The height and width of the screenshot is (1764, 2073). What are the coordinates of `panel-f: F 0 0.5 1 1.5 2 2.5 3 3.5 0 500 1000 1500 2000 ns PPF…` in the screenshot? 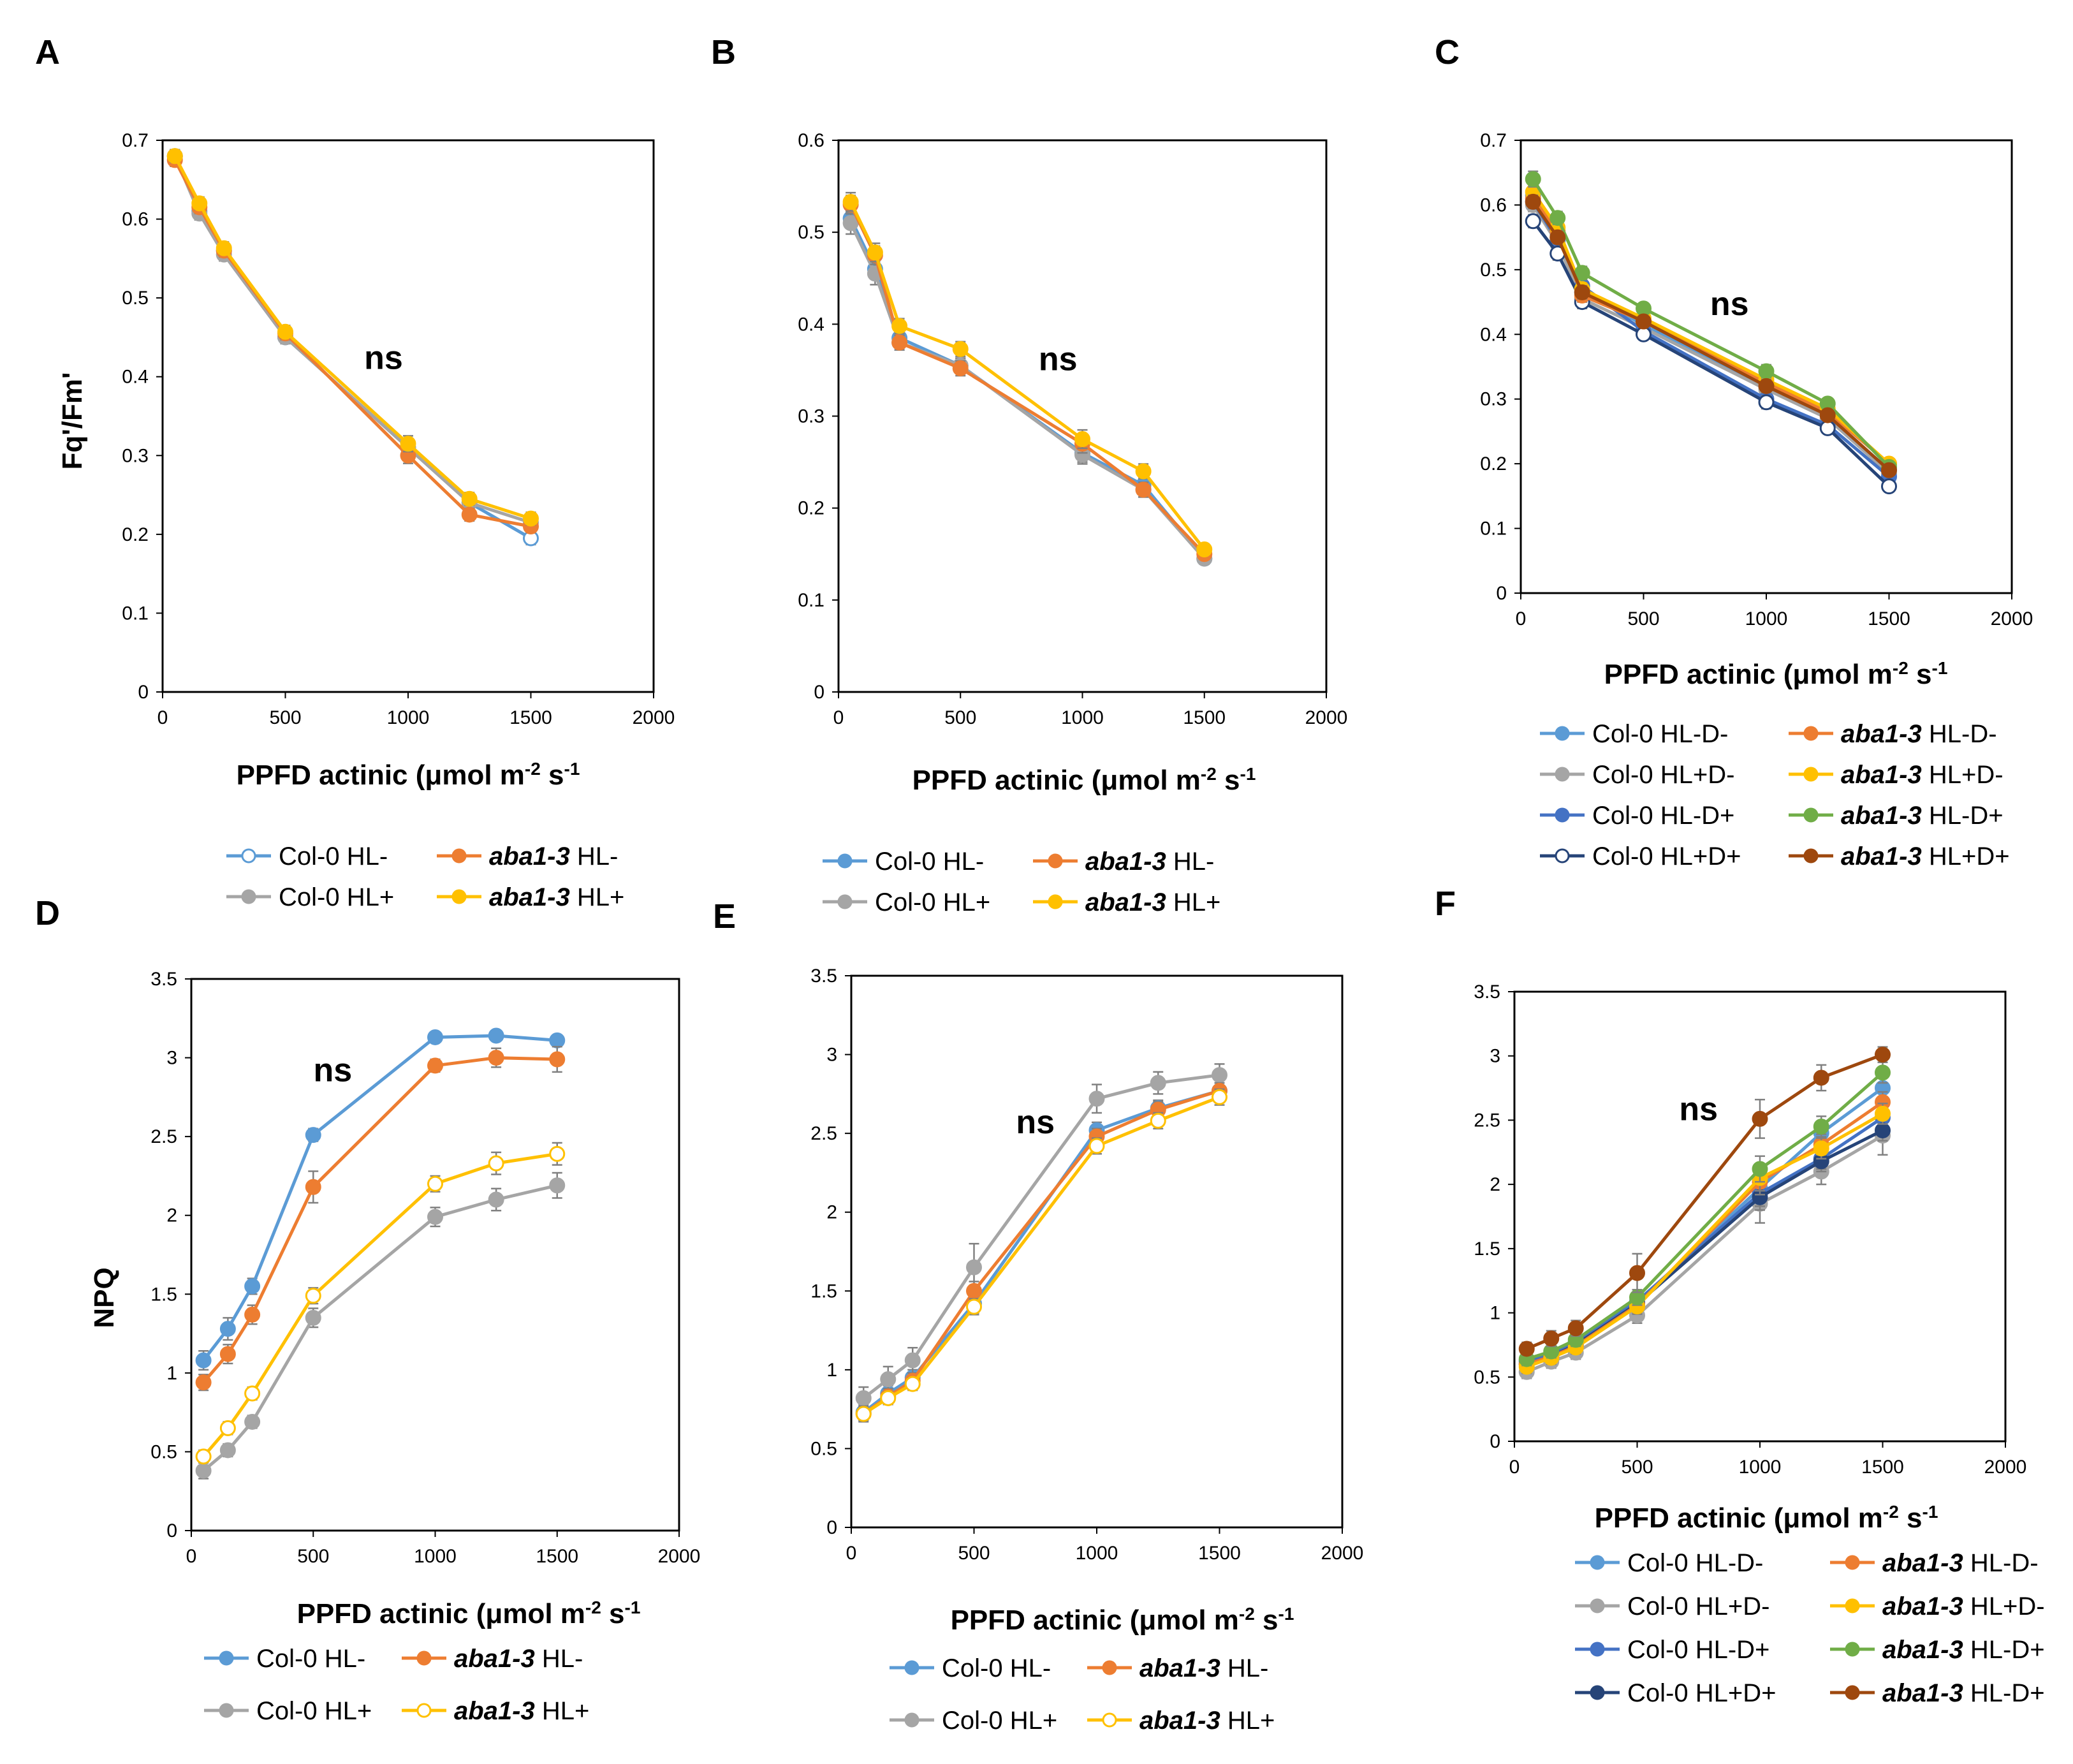 It's located at (1740, 1296).